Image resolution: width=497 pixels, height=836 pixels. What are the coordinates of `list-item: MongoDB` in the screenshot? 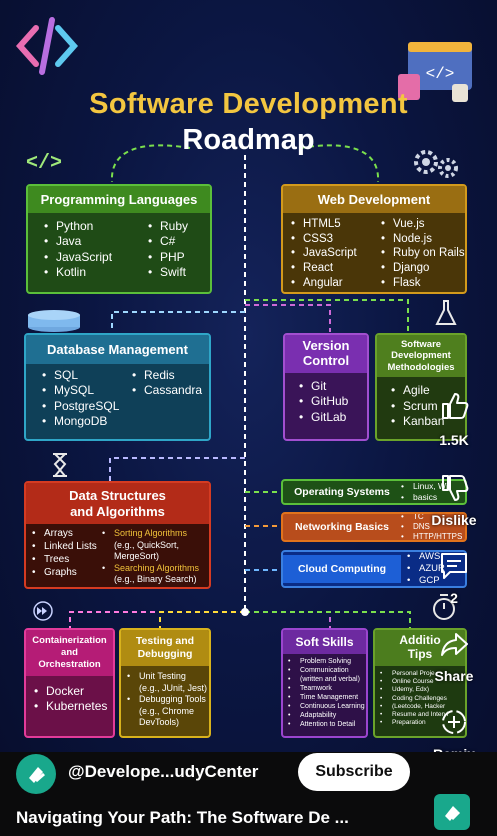 It's located at (87, 422).